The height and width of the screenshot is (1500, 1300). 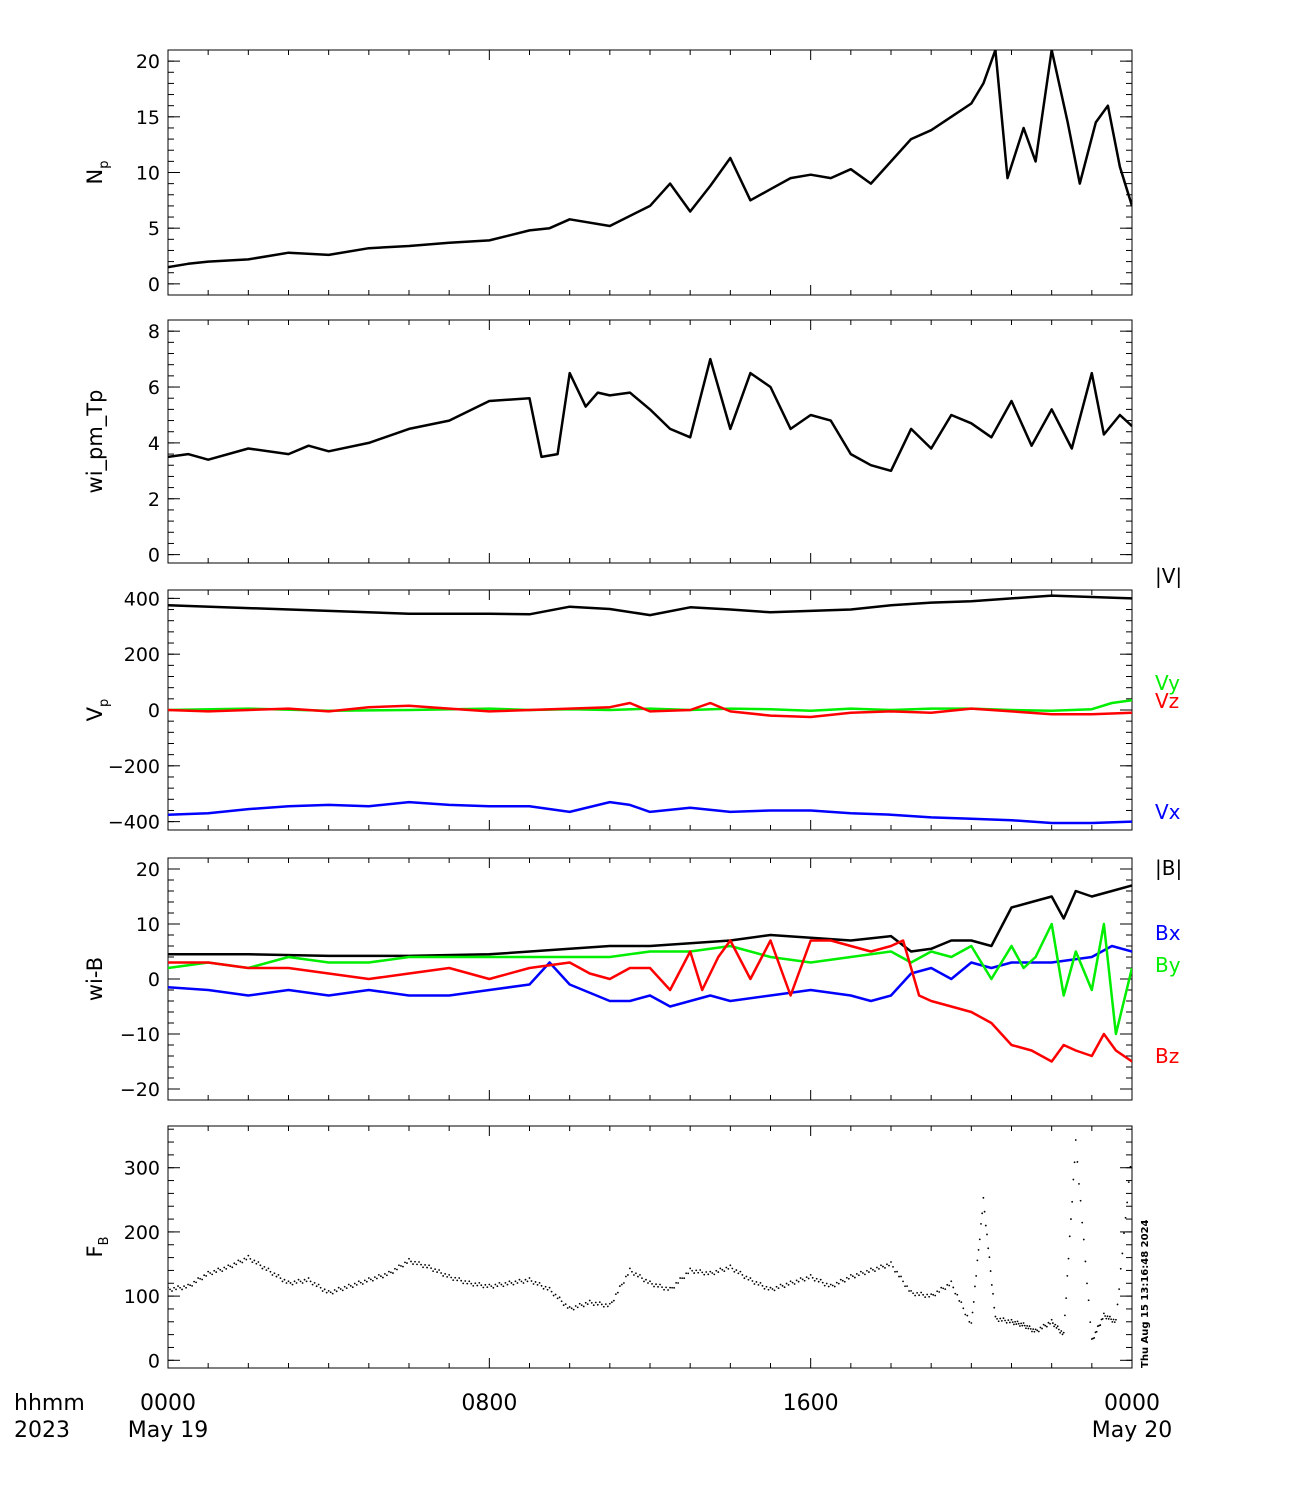 What do you see at coordinates (1168, 576) in the screenshot?
I see `series-label: |V|` at bounding box center [1168, 576].